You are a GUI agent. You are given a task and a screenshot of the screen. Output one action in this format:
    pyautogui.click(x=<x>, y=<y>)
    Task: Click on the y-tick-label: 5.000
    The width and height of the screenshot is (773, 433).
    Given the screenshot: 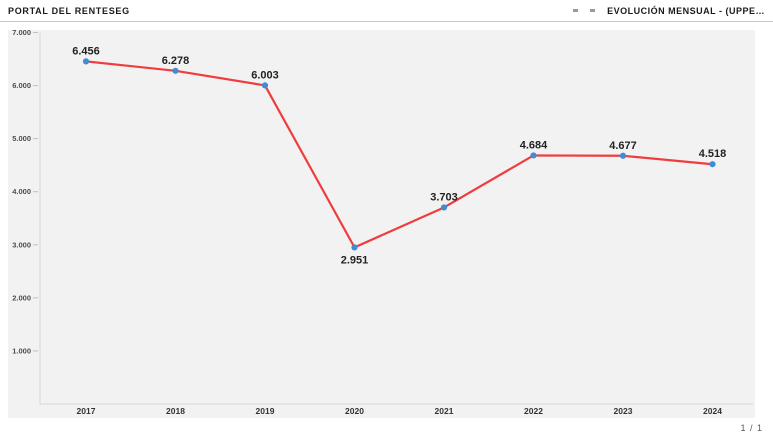 What is the action you would take?
    pyautogui.click(x=21, y=138)
    